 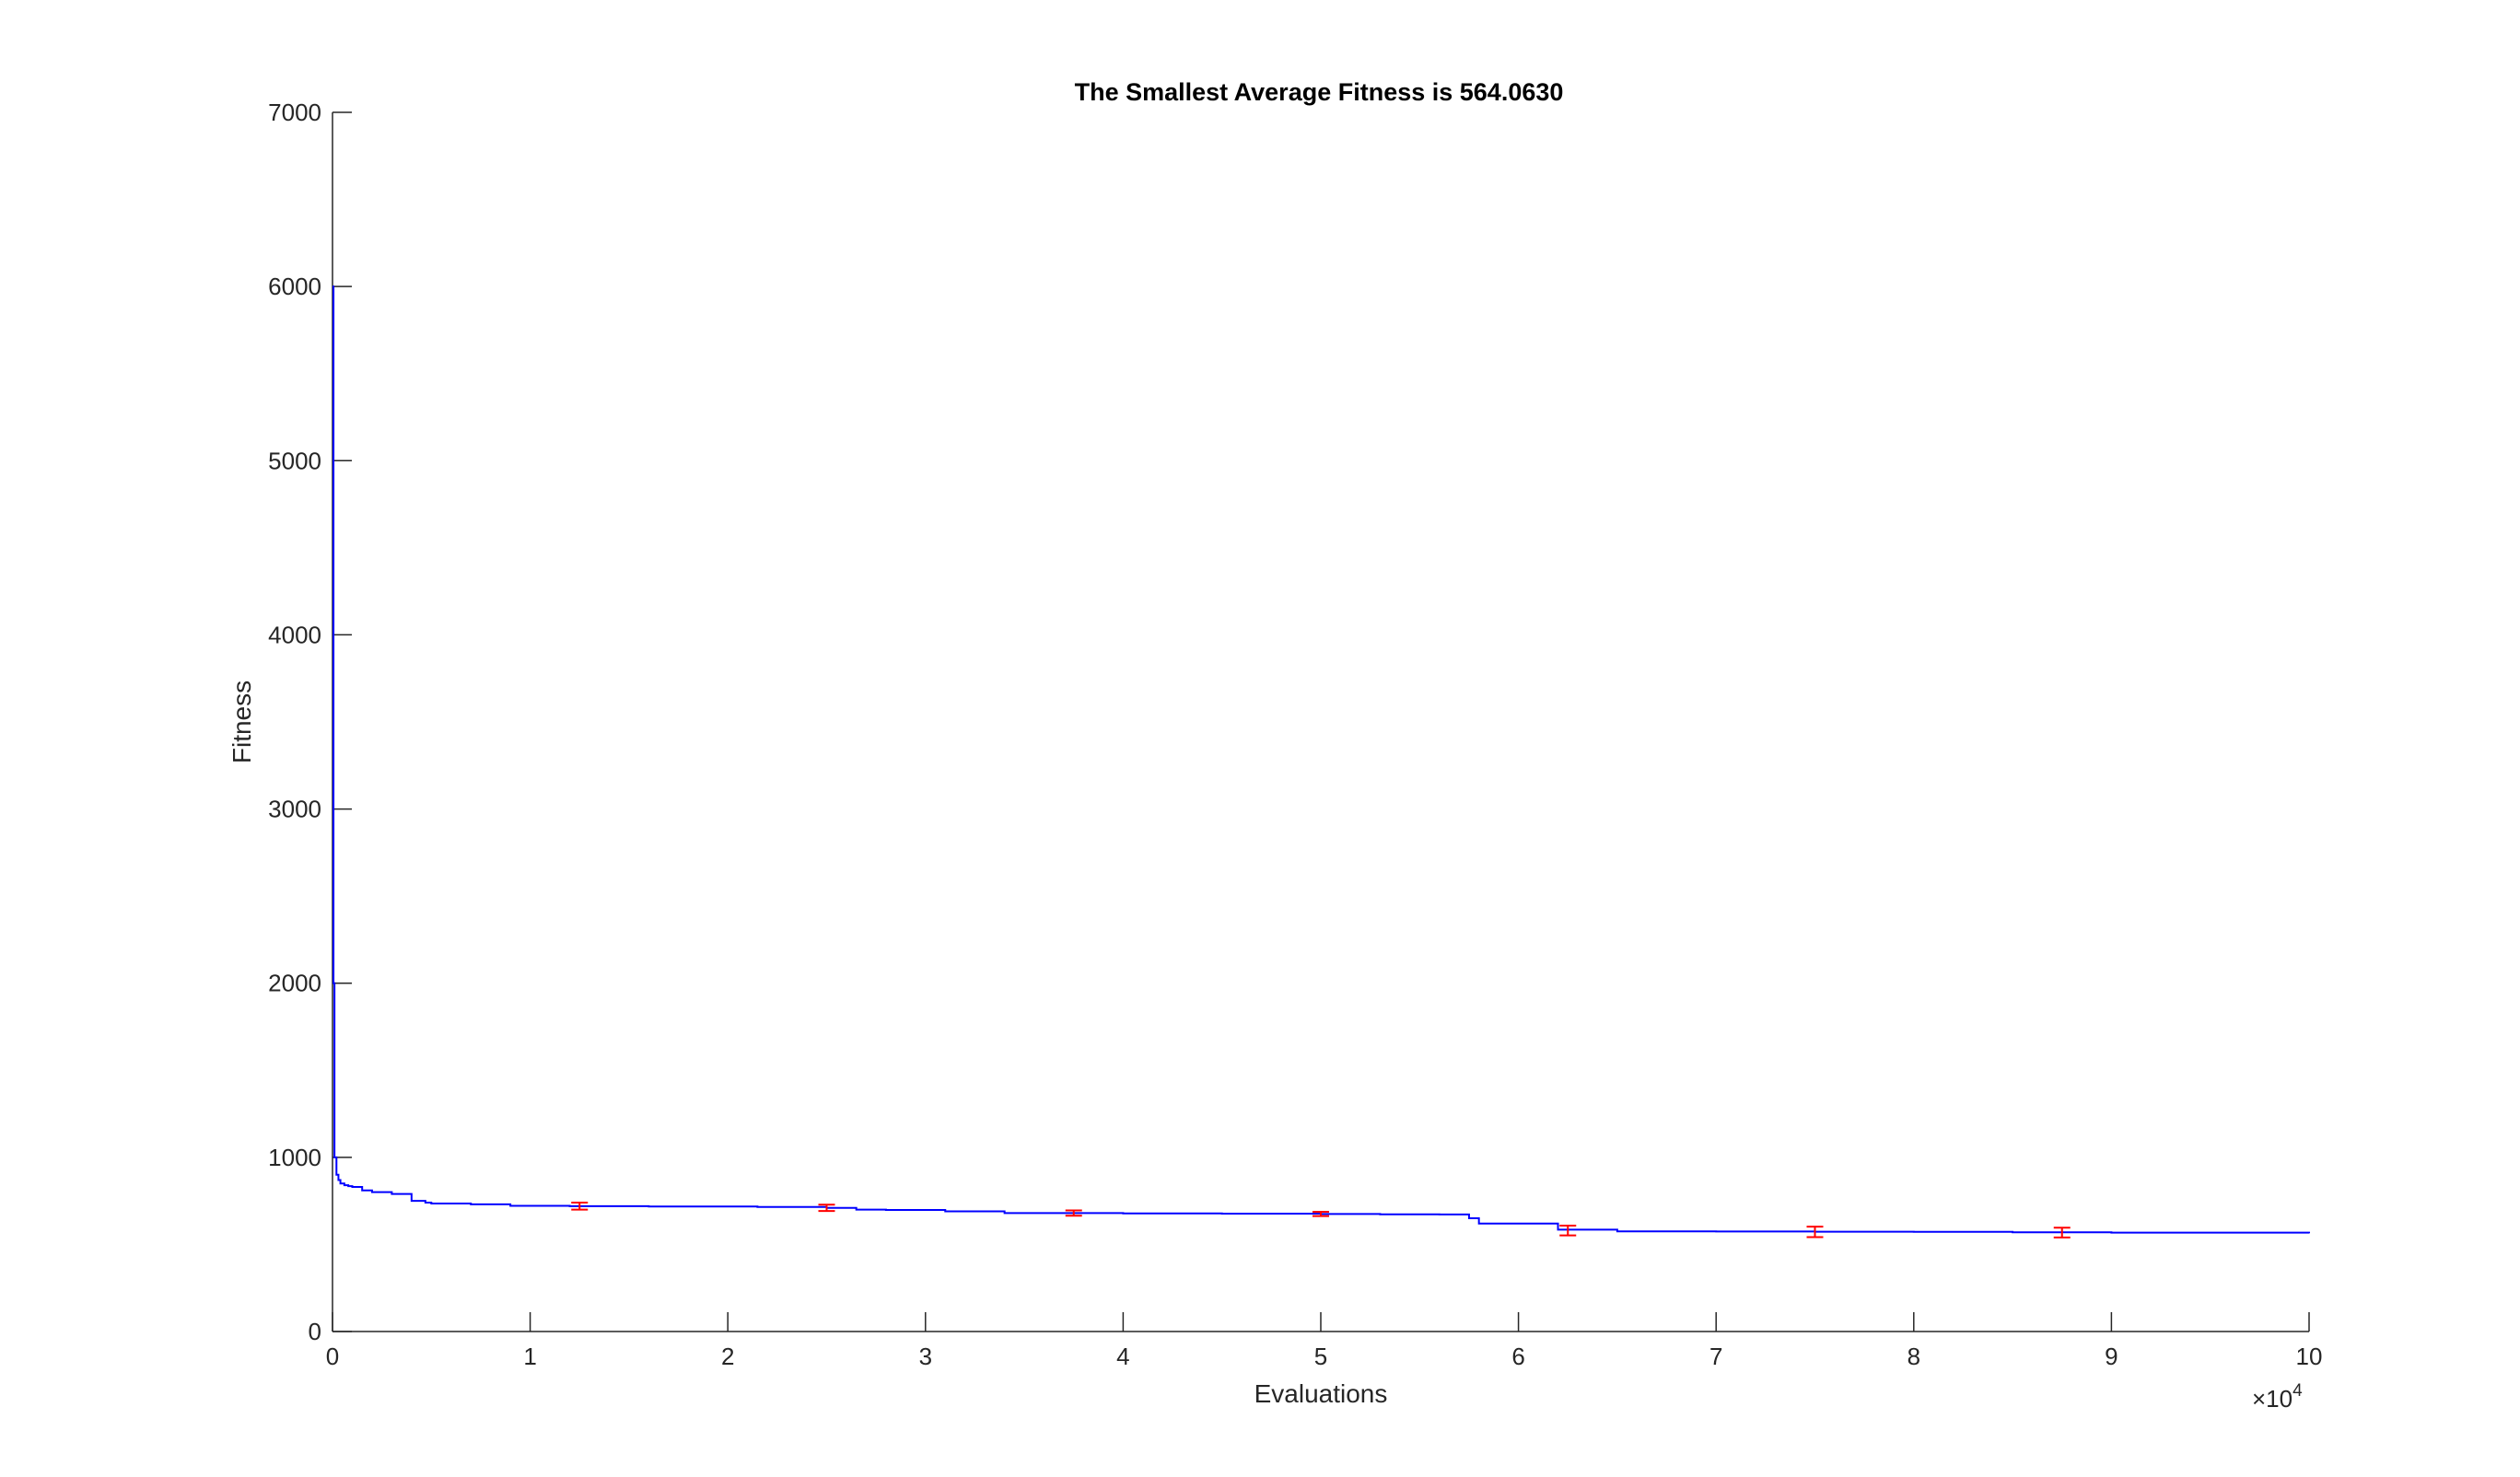 I want to click on x-tick-label: 7, so click(x=1715, y=1356).